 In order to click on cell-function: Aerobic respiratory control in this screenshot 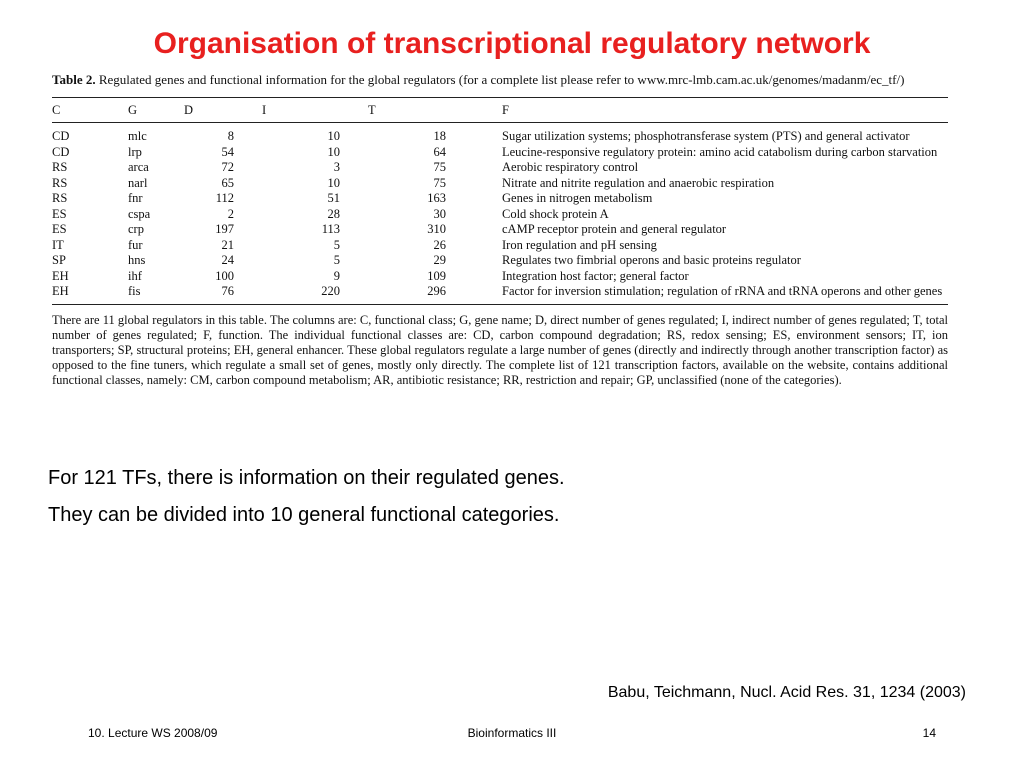, I will do `click(570, 167)`.